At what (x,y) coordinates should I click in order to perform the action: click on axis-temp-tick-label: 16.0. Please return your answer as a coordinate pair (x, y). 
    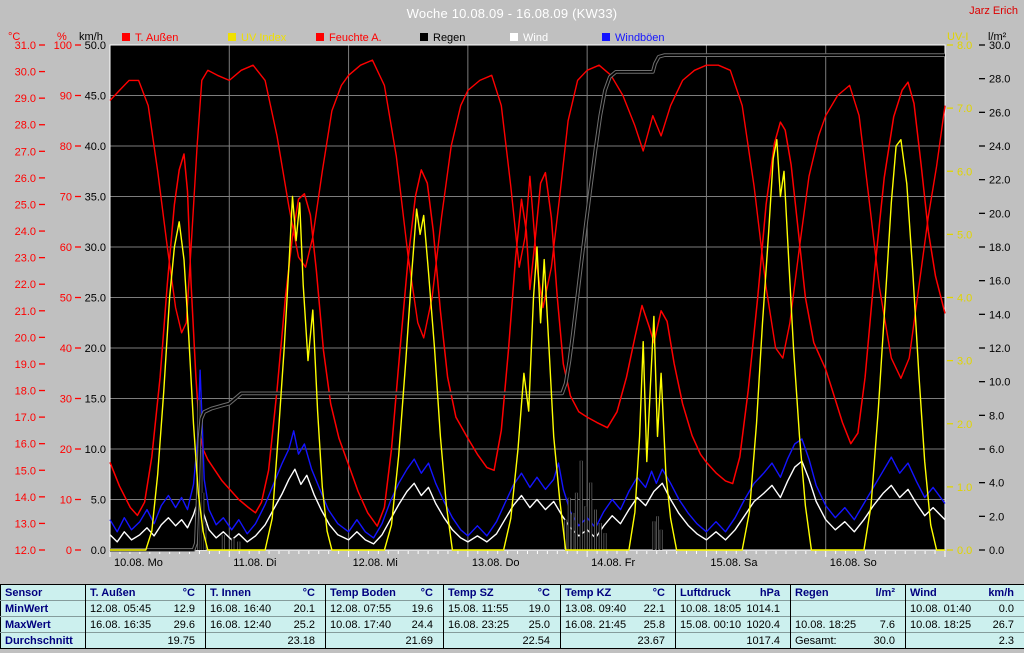
    Looking at the image, I should click on (25, 445).